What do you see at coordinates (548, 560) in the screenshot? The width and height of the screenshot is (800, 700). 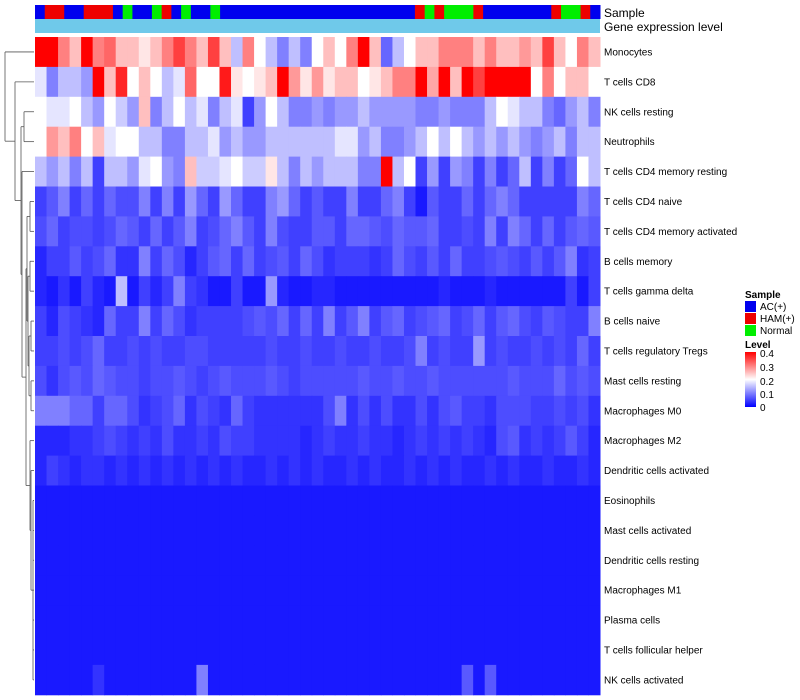 I see `heatmap-cell-r17-c44` at bounding box center [548, 560].